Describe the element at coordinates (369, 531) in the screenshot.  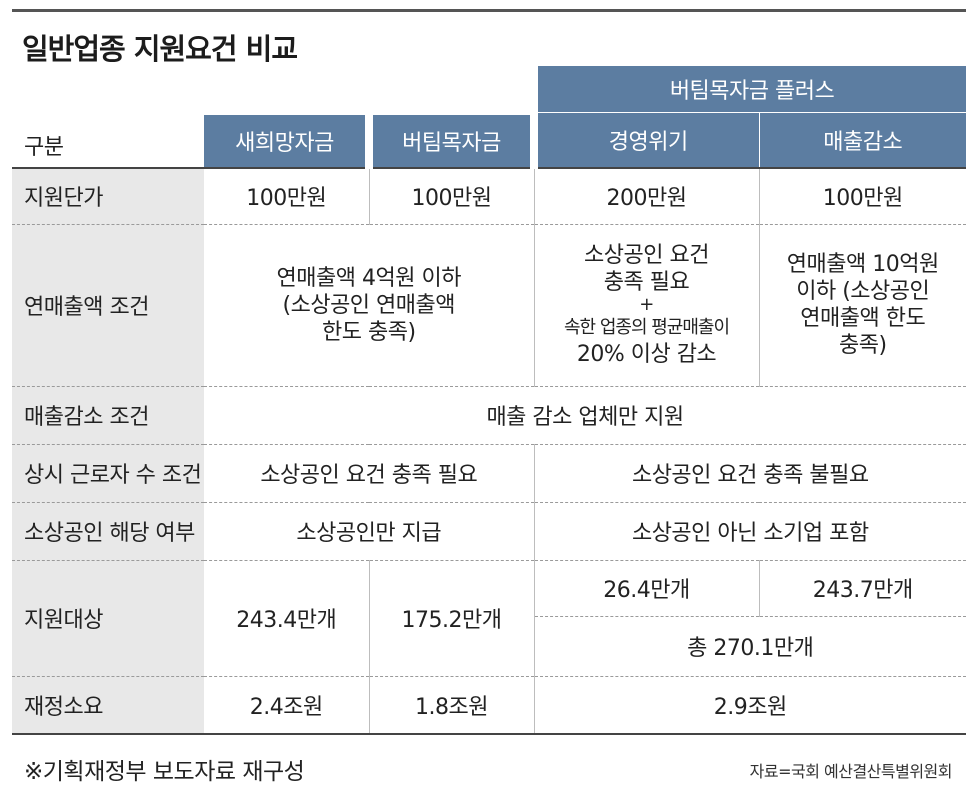
I see `cell: 소상공인만 지급` at that location.